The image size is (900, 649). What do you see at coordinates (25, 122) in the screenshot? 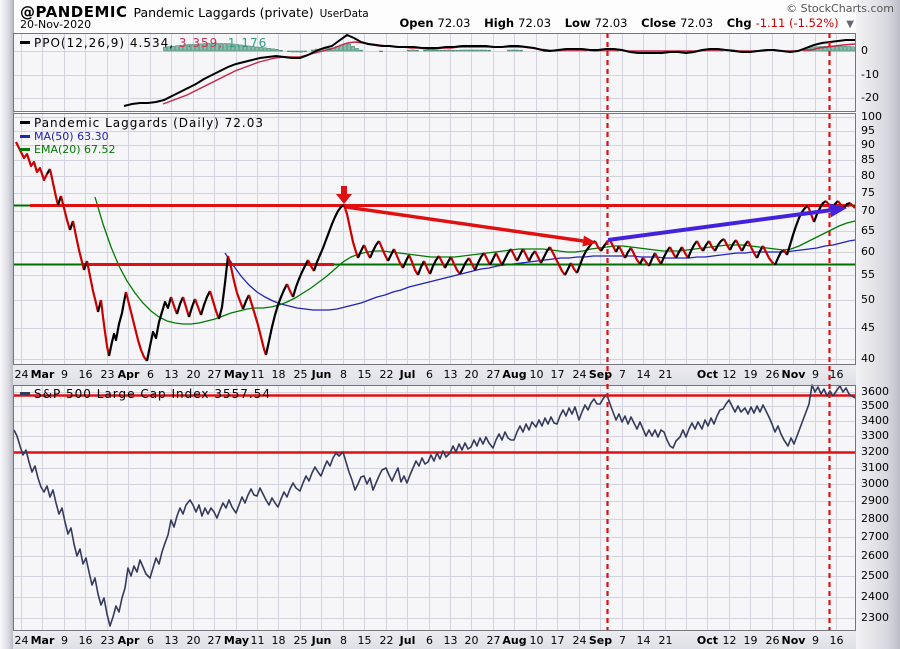
I see `price-line-swatch` at bounding box center [25, 122].